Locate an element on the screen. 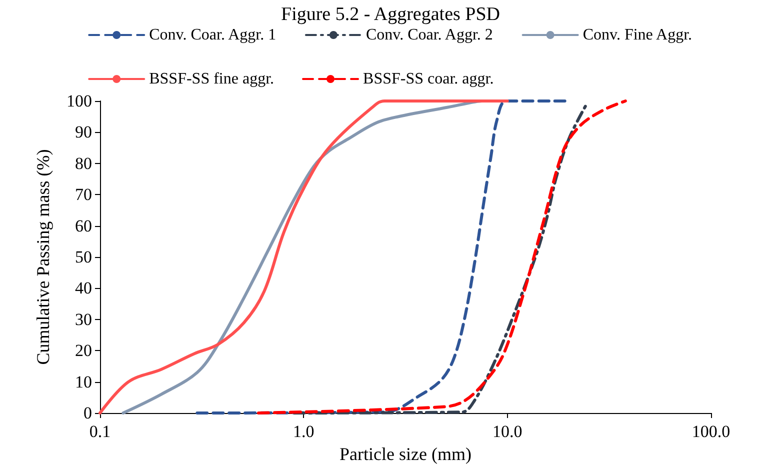  y-tick-label: 80 is located at coordinates (83, 163).